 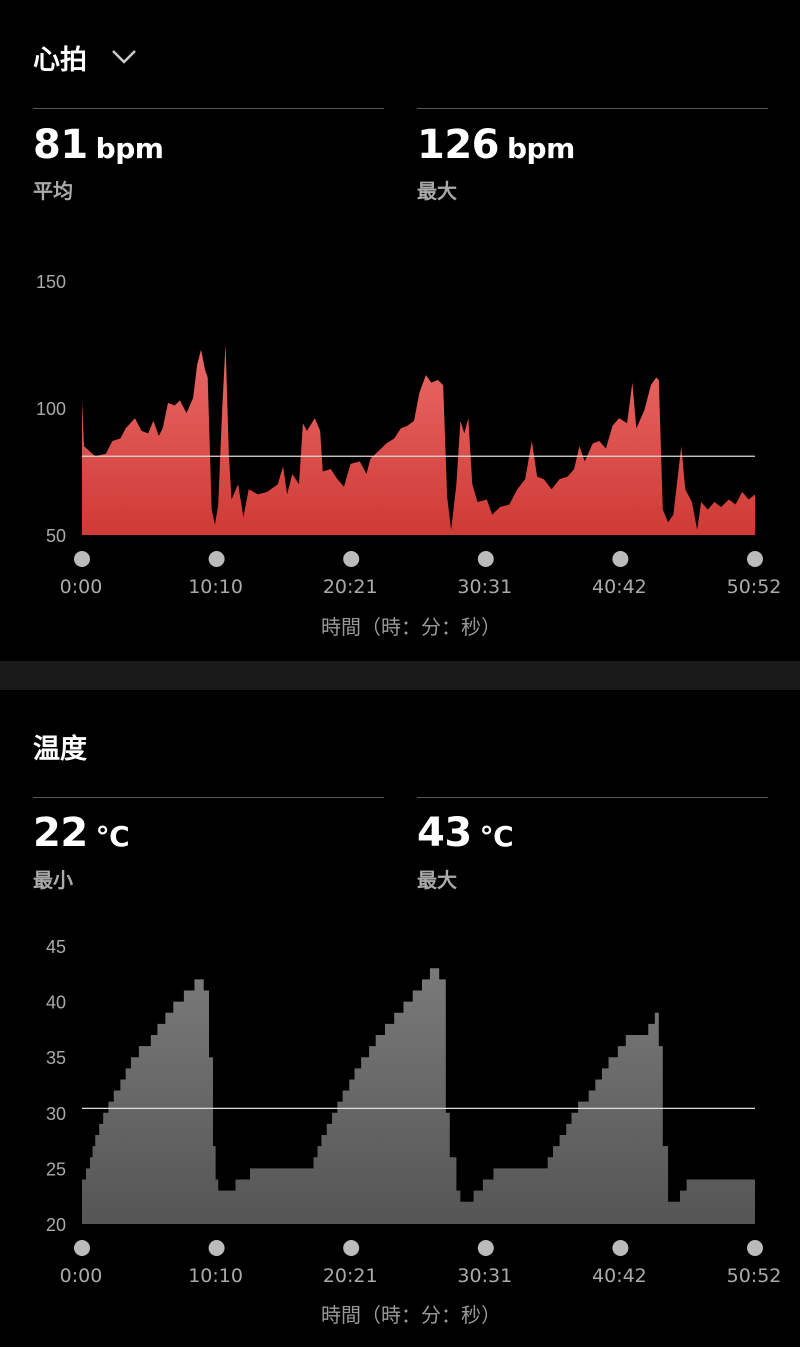 What do you see at coordinates (444, 833) in the screenshot?
I see `temp-max-value: 43` at bounding box center [444, 833].